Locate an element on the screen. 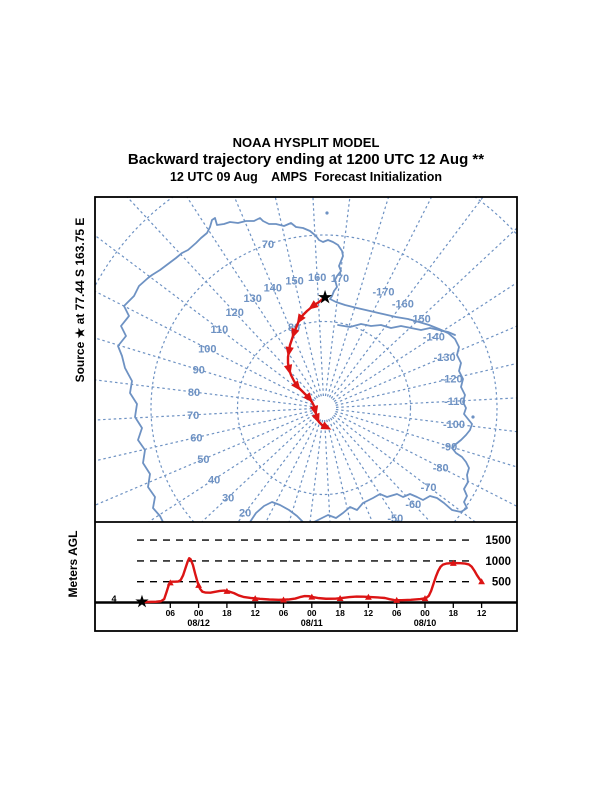 The image size is (612, 792). longitude-label: 150 is located at coordinates (294, 281).